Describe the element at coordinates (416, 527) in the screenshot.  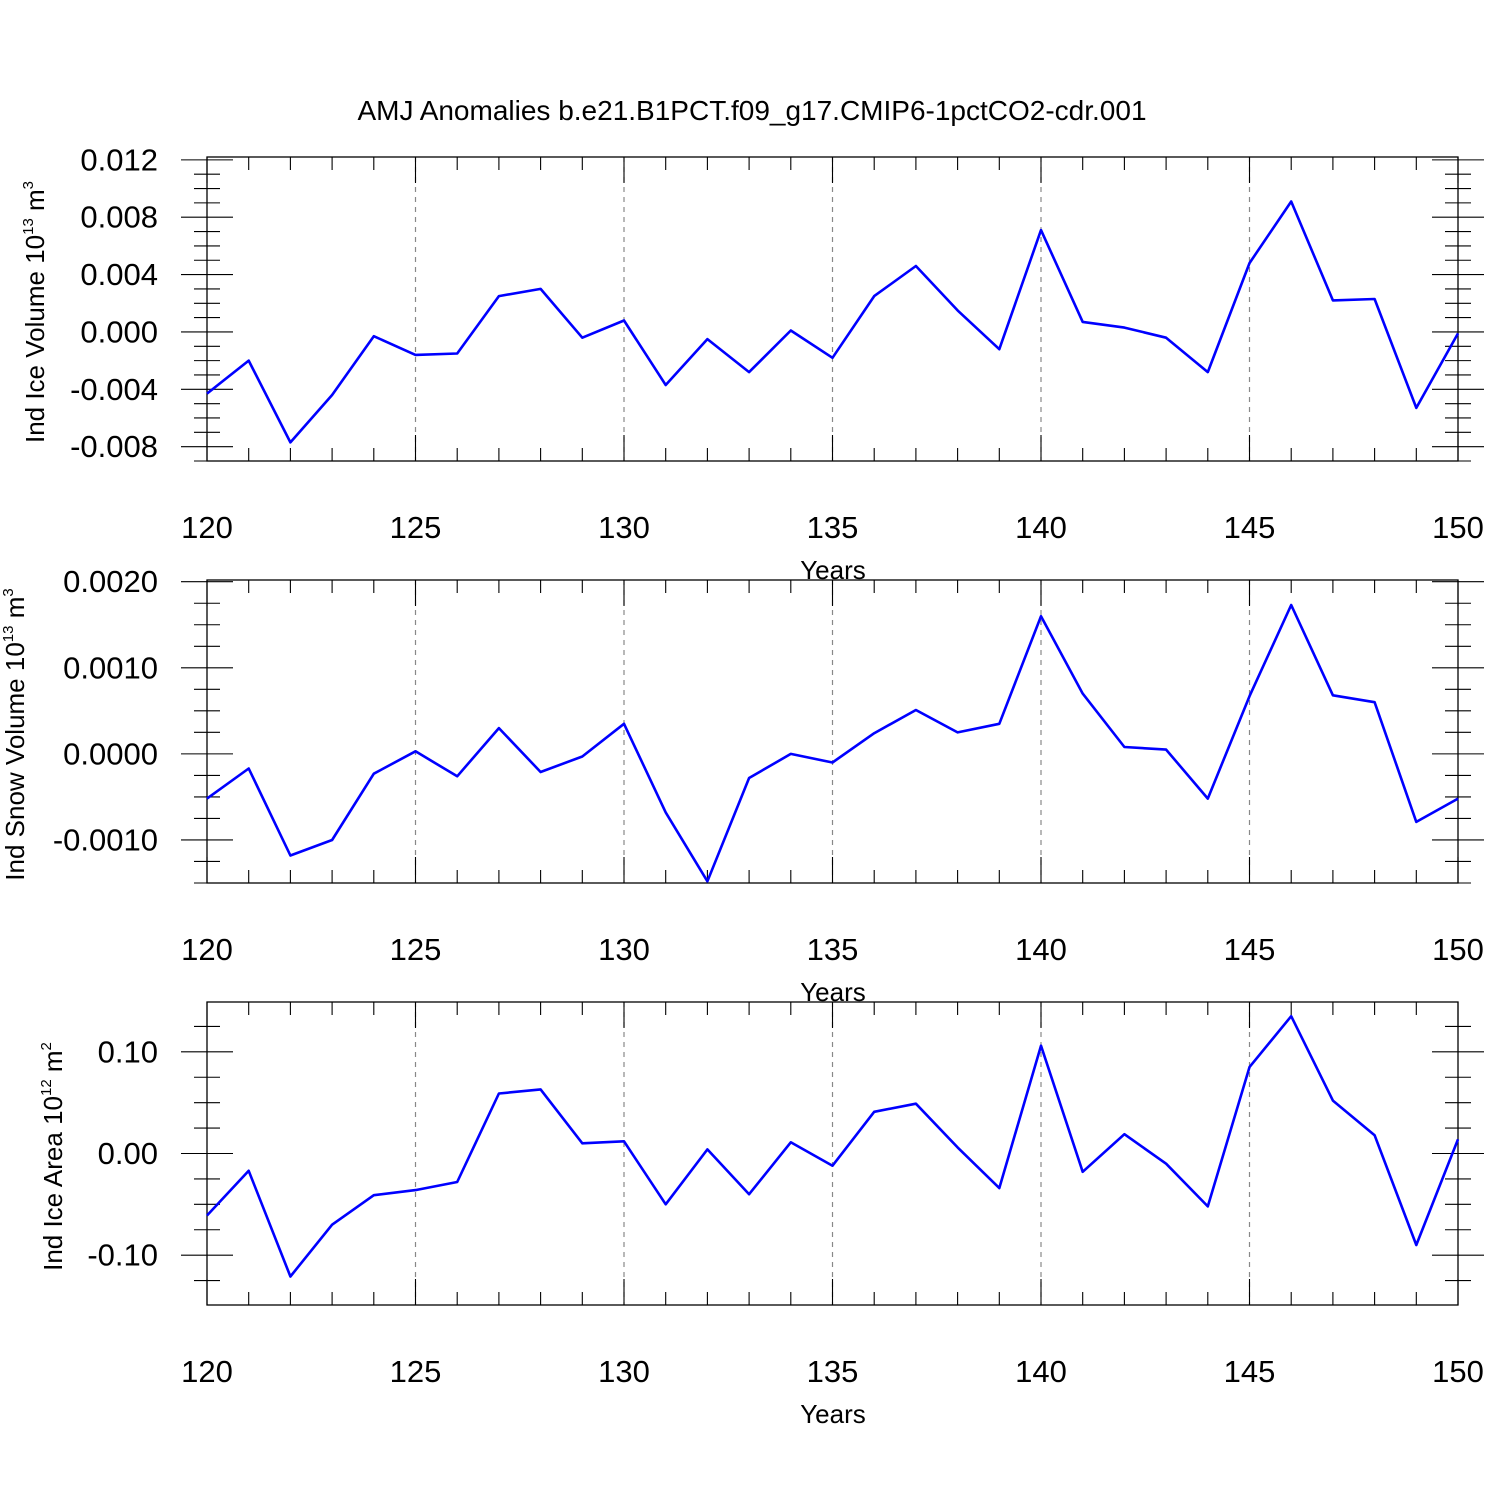
I see `chart-ice-volume-xtick-label: 125` at that location.